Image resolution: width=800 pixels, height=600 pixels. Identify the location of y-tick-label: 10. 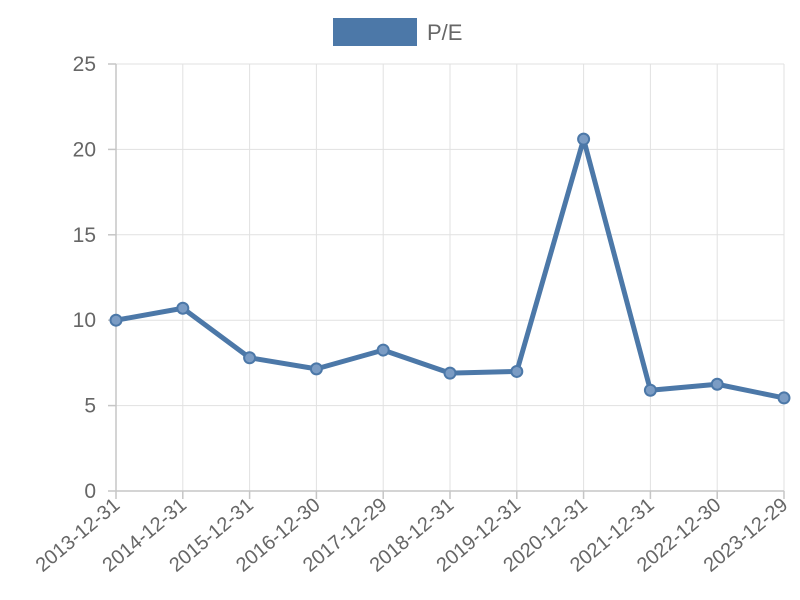
(84, 320).